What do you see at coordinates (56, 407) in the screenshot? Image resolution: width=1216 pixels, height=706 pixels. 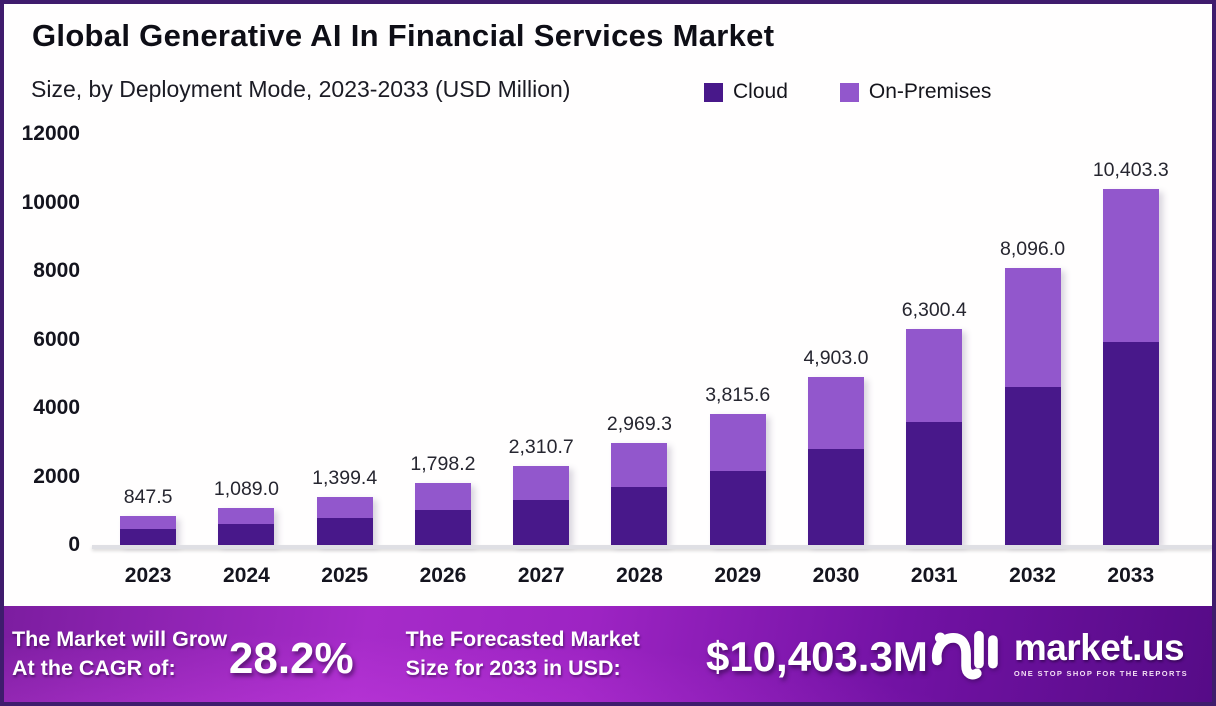 I see `y-axis-tick-4000: 4000` at bounding box center [56, 407].